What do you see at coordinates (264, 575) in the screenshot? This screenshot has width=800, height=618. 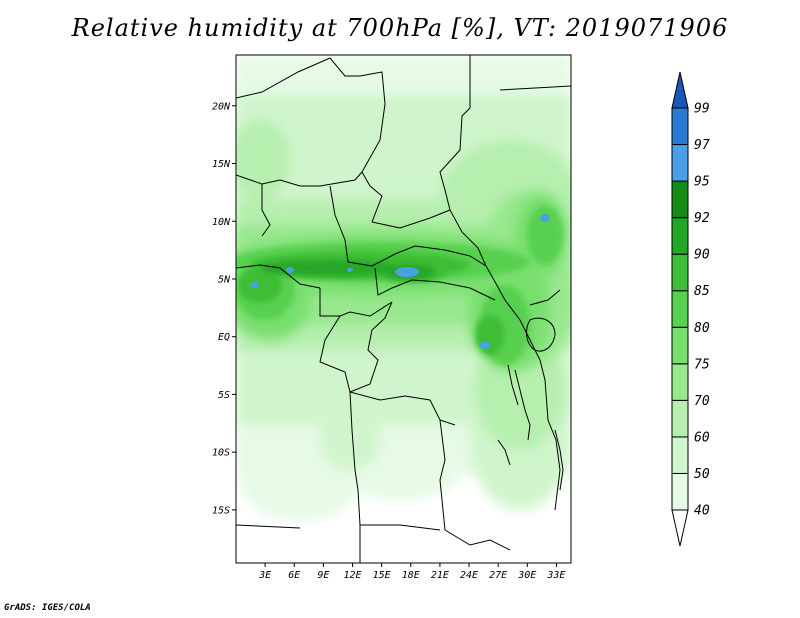 I see `lon-tick-label: 3E` at bounding box center [264, 575].